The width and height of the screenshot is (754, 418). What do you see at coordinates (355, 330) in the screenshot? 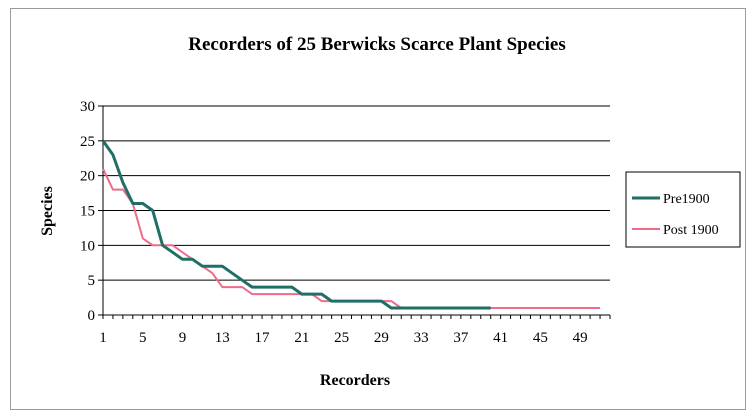
I see `x-axis-ticks: 1 5 9 13 17 21 25 29 33 37 41 45 49` at bounding box center [355, 330].